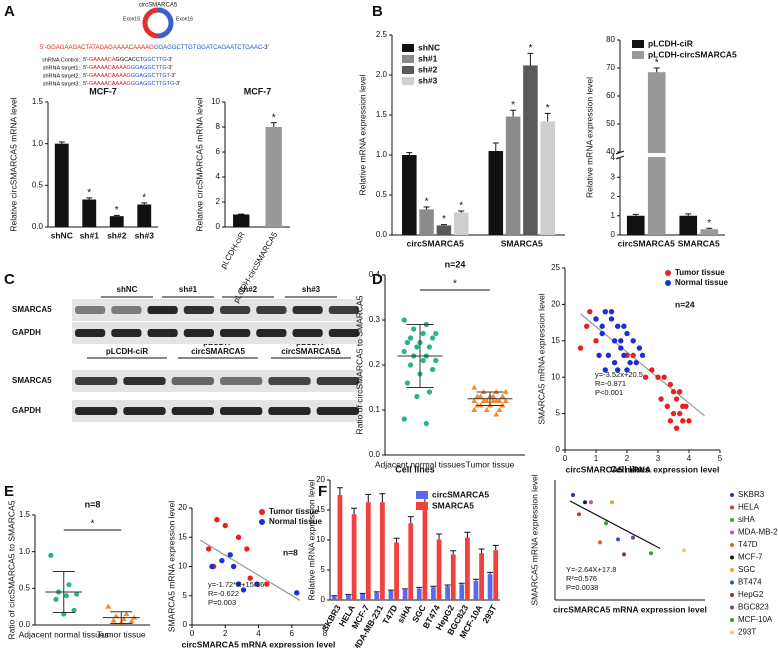 This screenshot has height=648, width=778. What do you see at coordinates (182, 536) in the screenshot?
I see `y-tick-label: 15` at bounding box center [182, 536].